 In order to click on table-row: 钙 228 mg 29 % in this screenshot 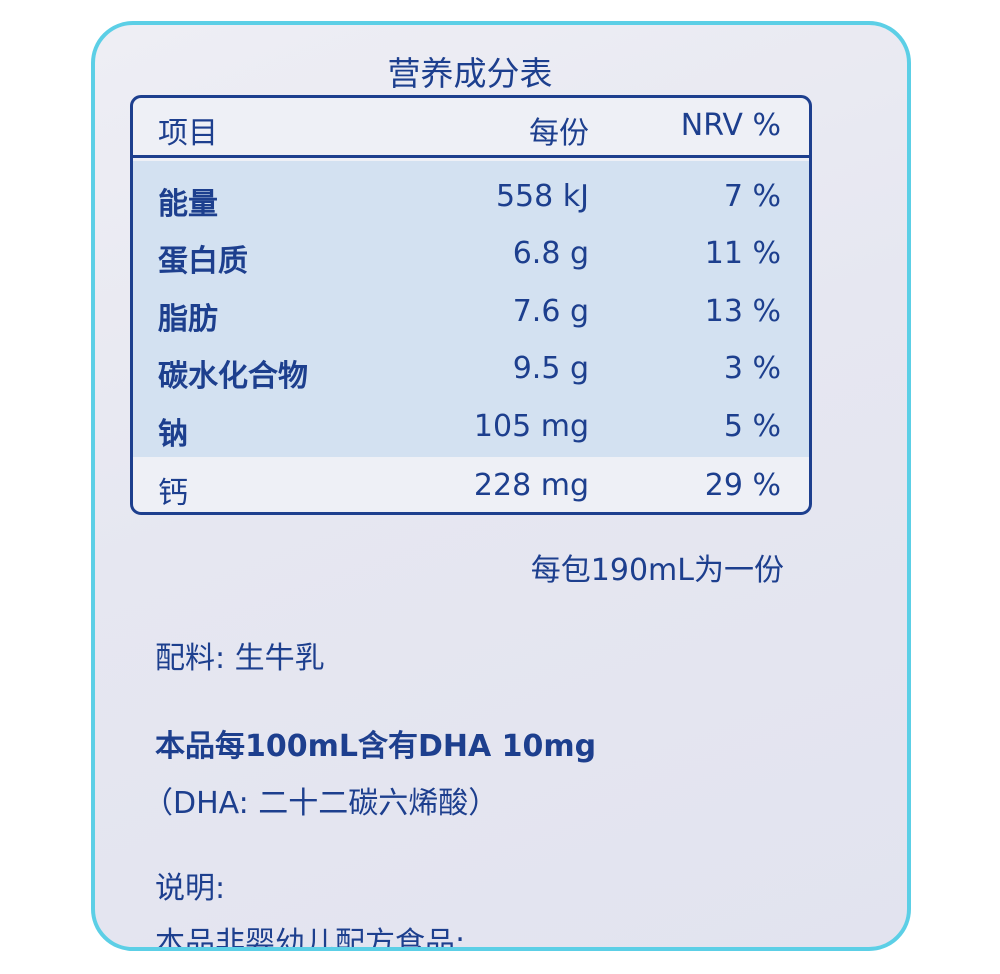, I will do `click(471, 485)`.